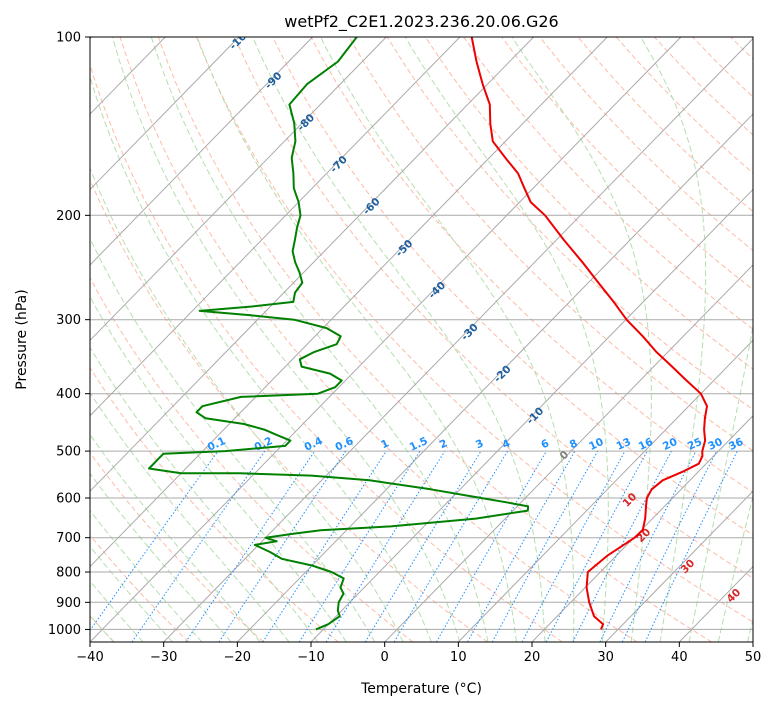  I want to click on y-tick-label: 500, so click(68, 452).